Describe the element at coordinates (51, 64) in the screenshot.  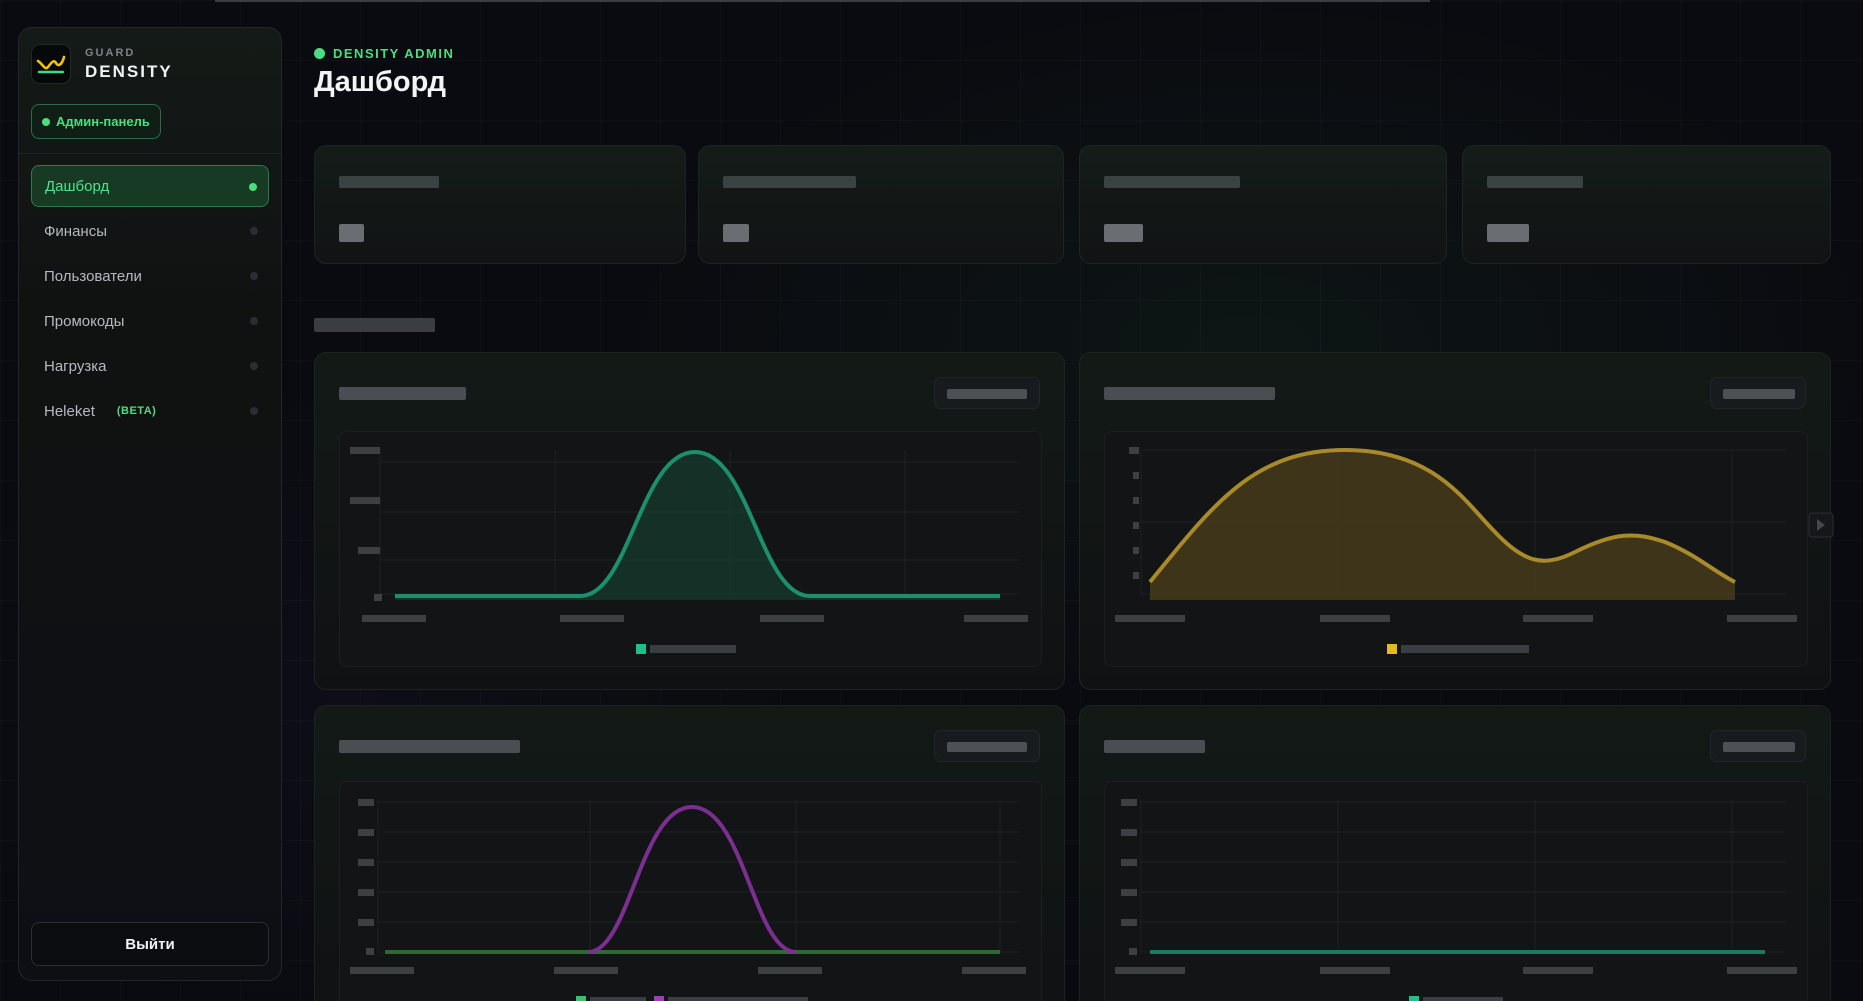
I see `logo-icon` at that location.